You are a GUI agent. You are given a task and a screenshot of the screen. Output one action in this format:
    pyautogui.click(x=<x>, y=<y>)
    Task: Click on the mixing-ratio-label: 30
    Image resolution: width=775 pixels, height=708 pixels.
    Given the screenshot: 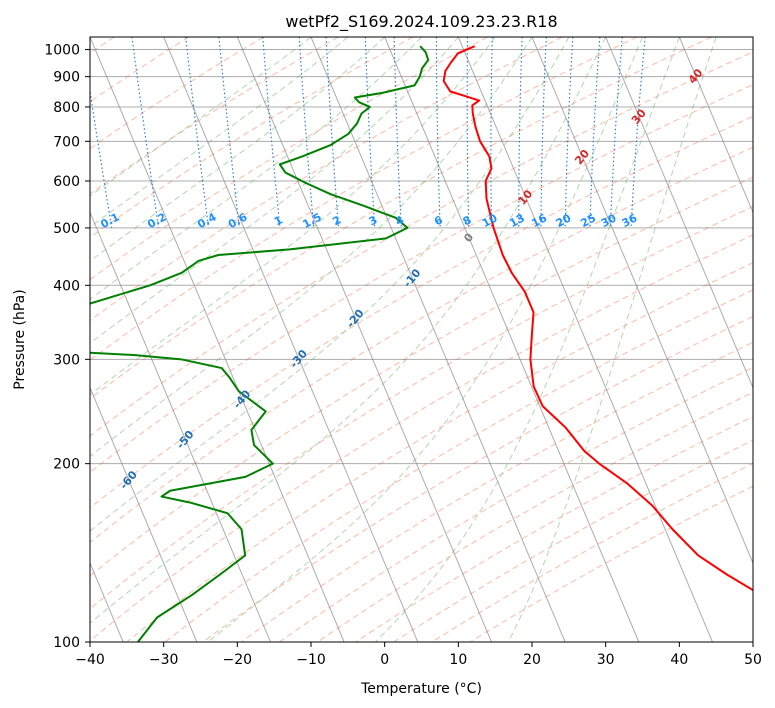 What is the action you would take?
    pyautogui.click(x=609, y=220)
    